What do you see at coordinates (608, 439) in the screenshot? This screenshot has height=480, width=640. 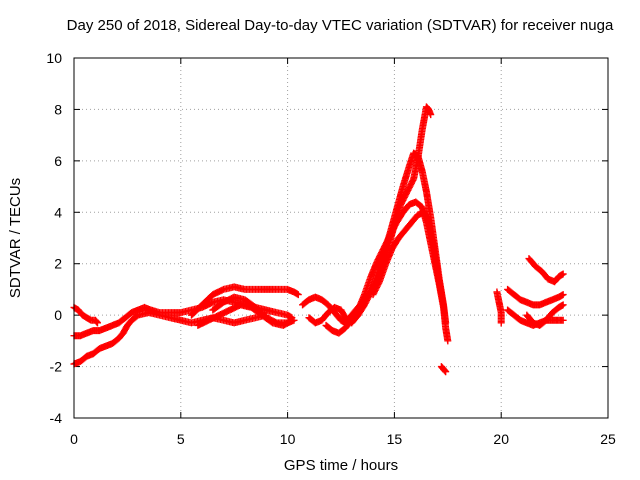 I see `x-tick-label: 25` at bounding box center [608, 439].